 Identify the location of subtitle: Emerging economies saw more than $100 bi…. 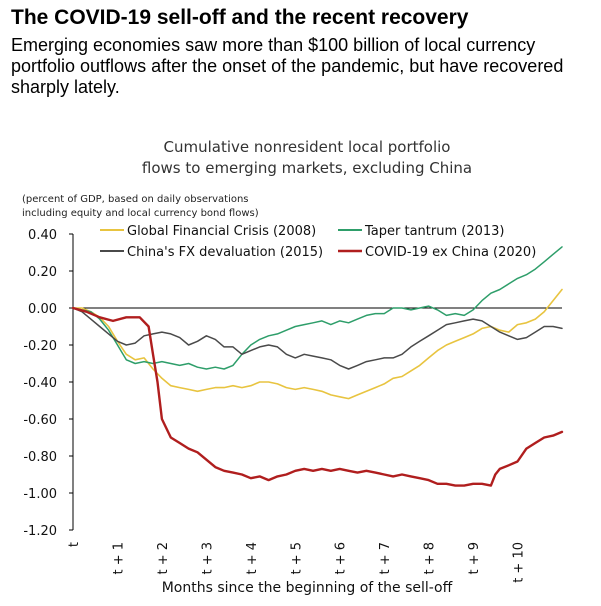
(287, 66).